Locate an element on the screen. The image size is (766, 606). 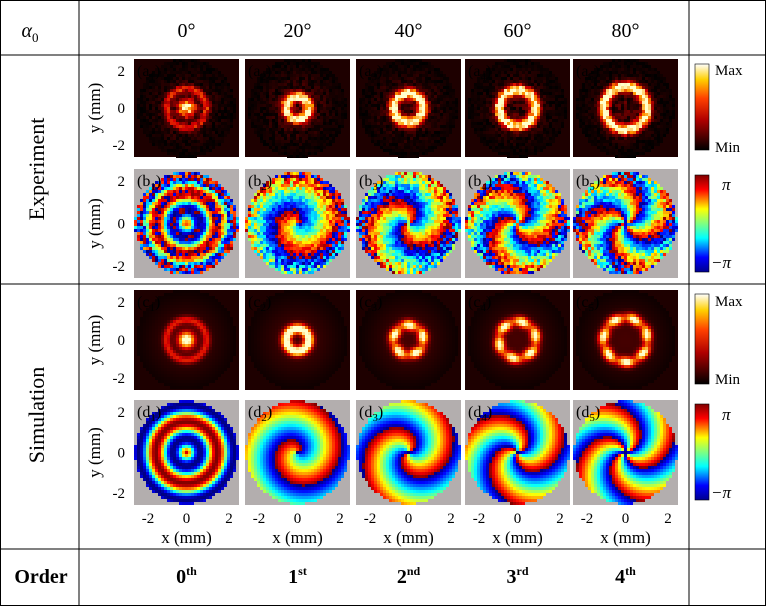
order-value: 1st is located at coordinates (297, 576).